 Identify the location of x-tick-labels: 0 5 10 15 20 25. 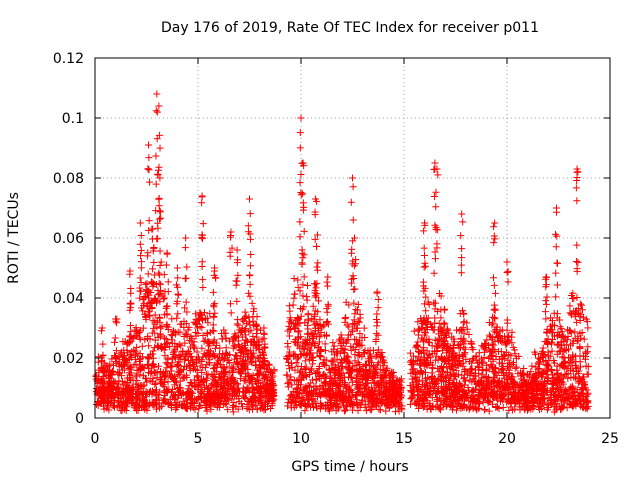
(355, 439).